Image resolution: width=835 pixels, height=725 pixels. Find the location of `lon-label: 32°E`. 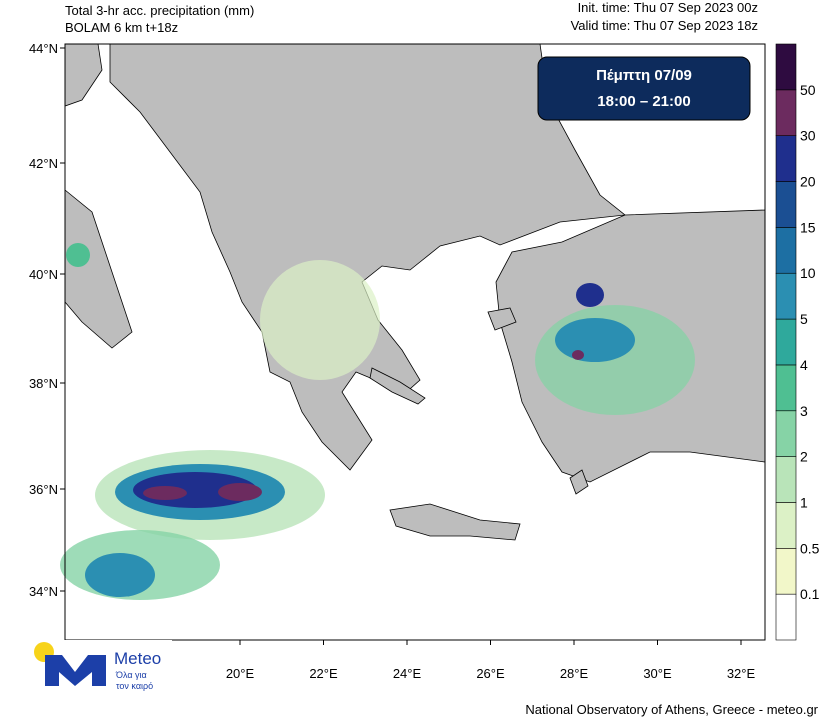

lon-label: 32°E is located at coordinates (741, 673).